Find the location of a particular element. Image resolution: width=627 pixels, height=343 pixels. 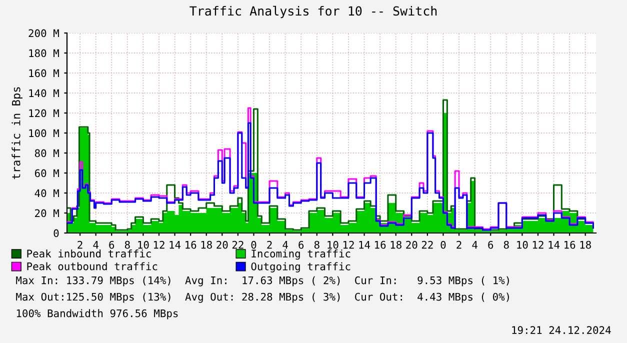

legend-label: Incoming traffic is located at coordinates (301, 254).